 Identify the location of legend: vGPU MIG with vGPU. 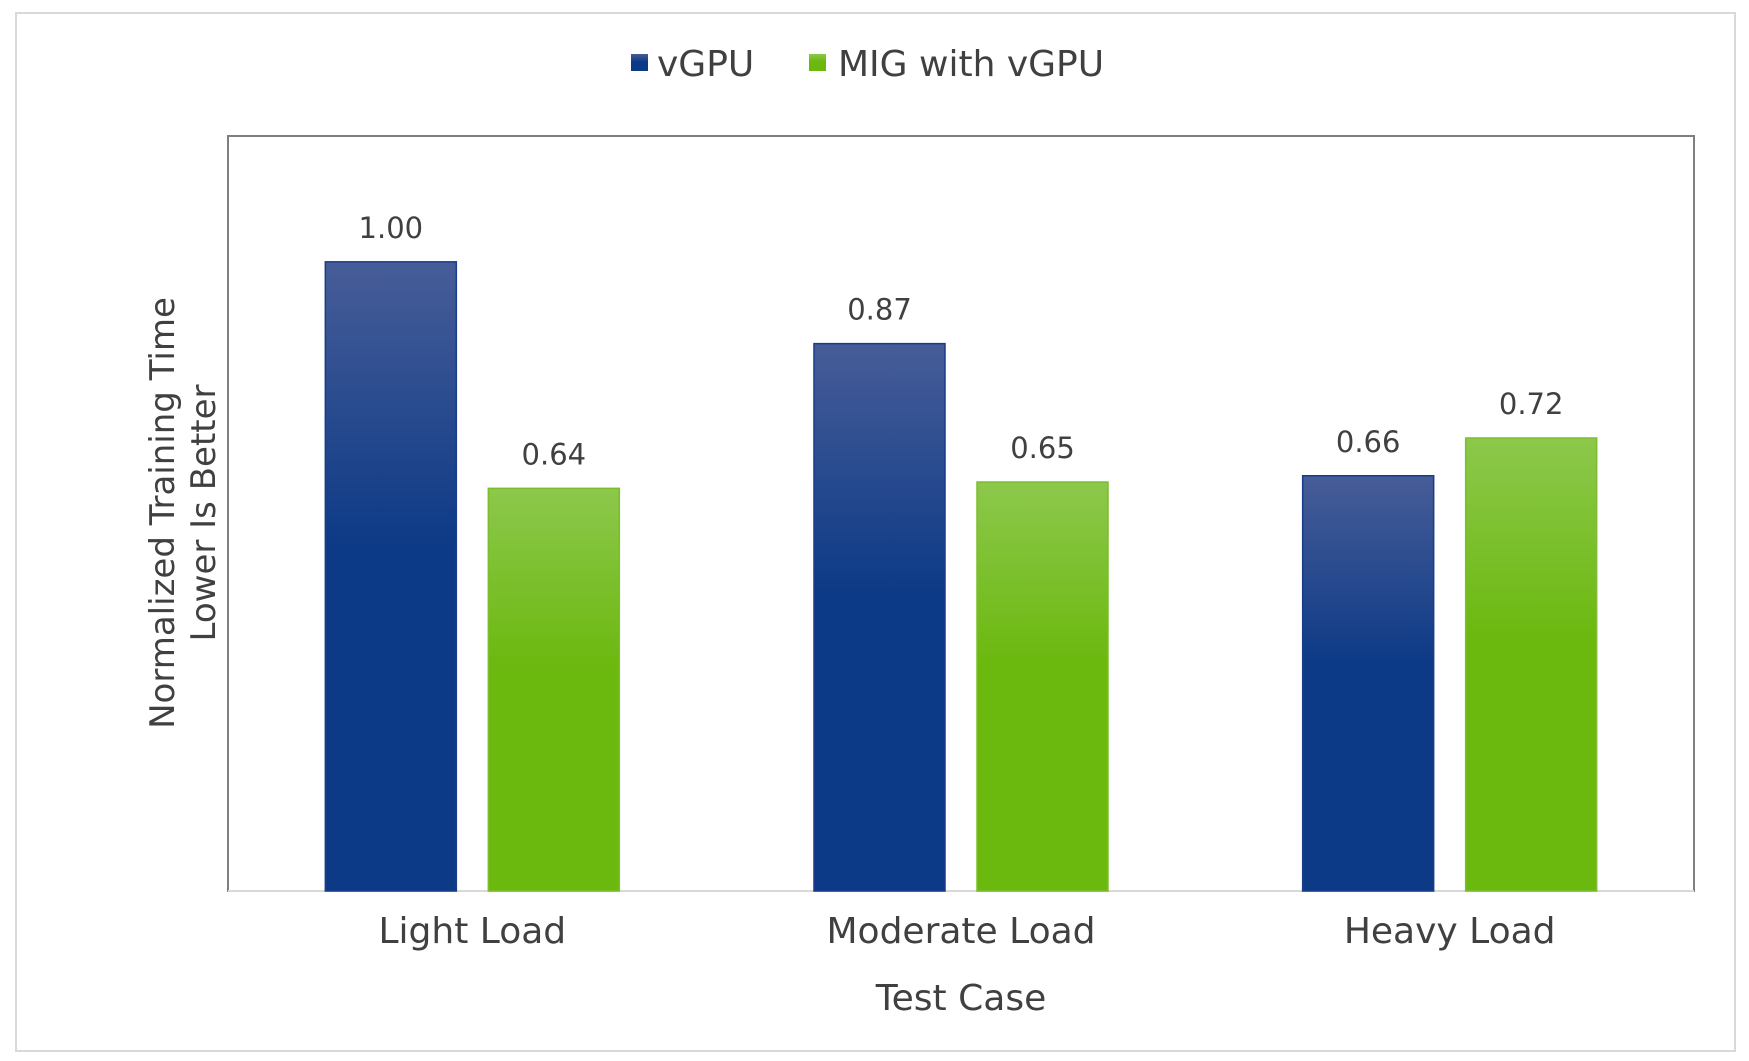
(867, 64).